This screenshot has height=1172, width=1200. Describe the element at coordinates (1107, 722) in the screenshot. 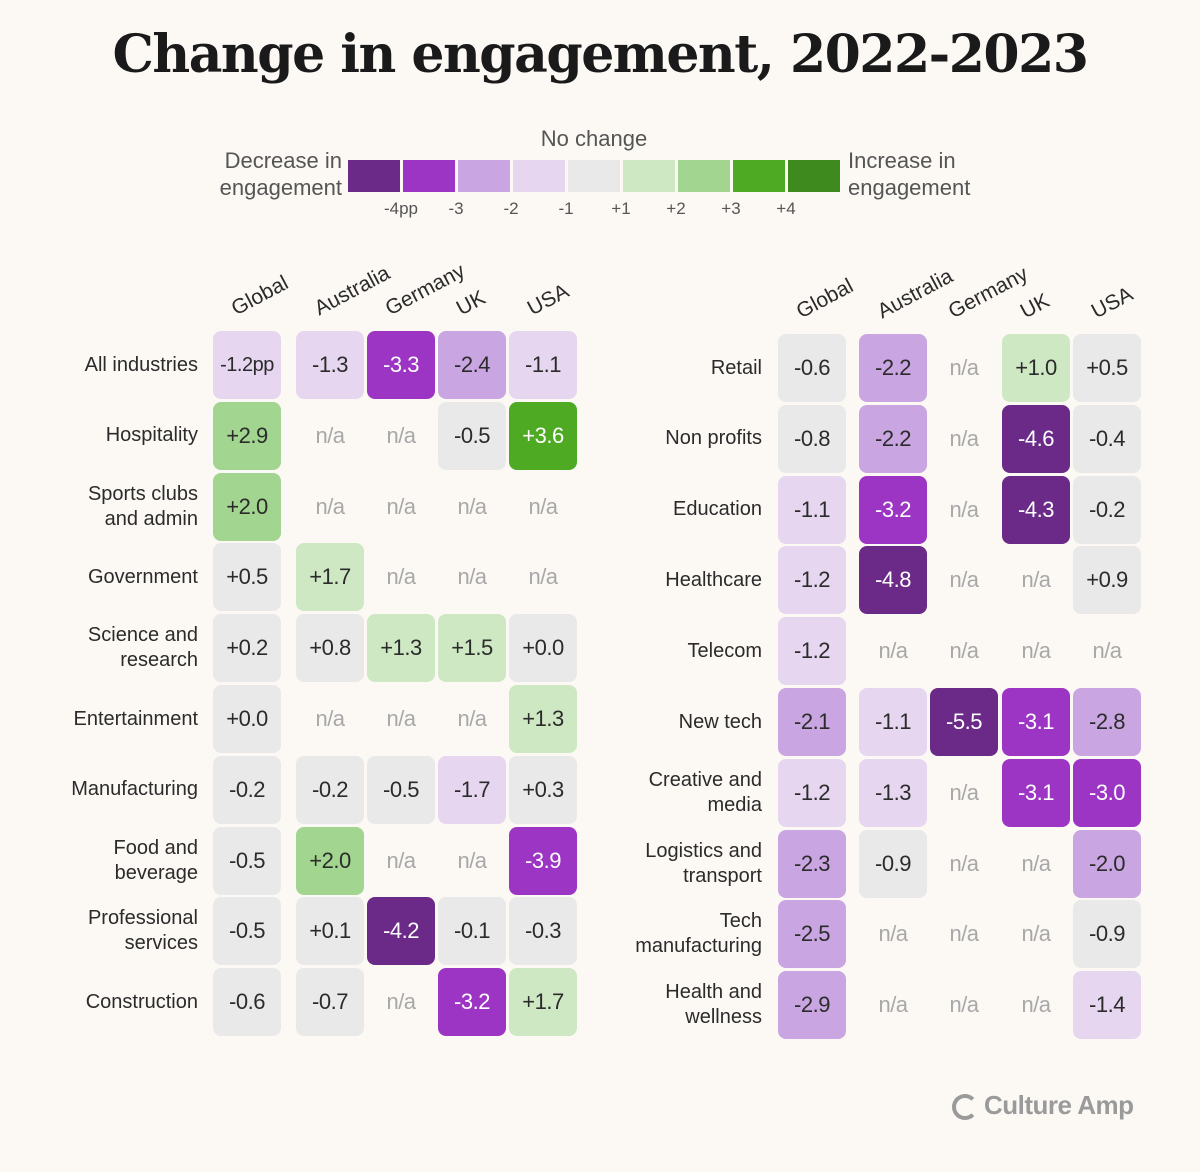

I see `heatmap-cell: -2.8` at that location.